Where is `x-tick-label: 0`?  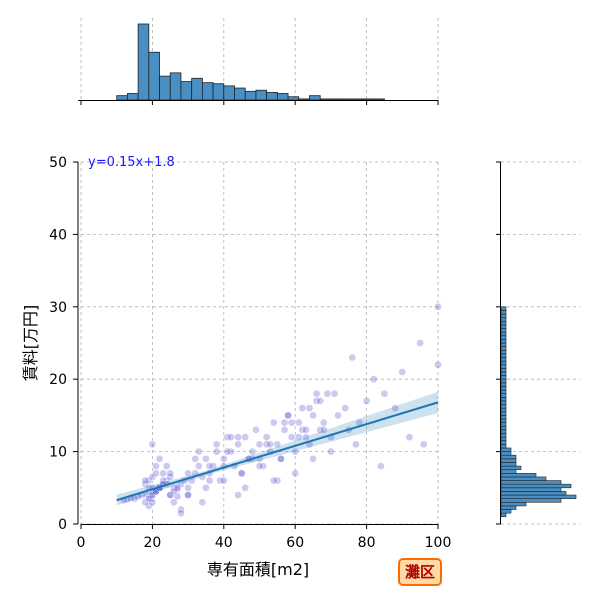
x-tick-label: 0 is located at coordinates (81, 543).